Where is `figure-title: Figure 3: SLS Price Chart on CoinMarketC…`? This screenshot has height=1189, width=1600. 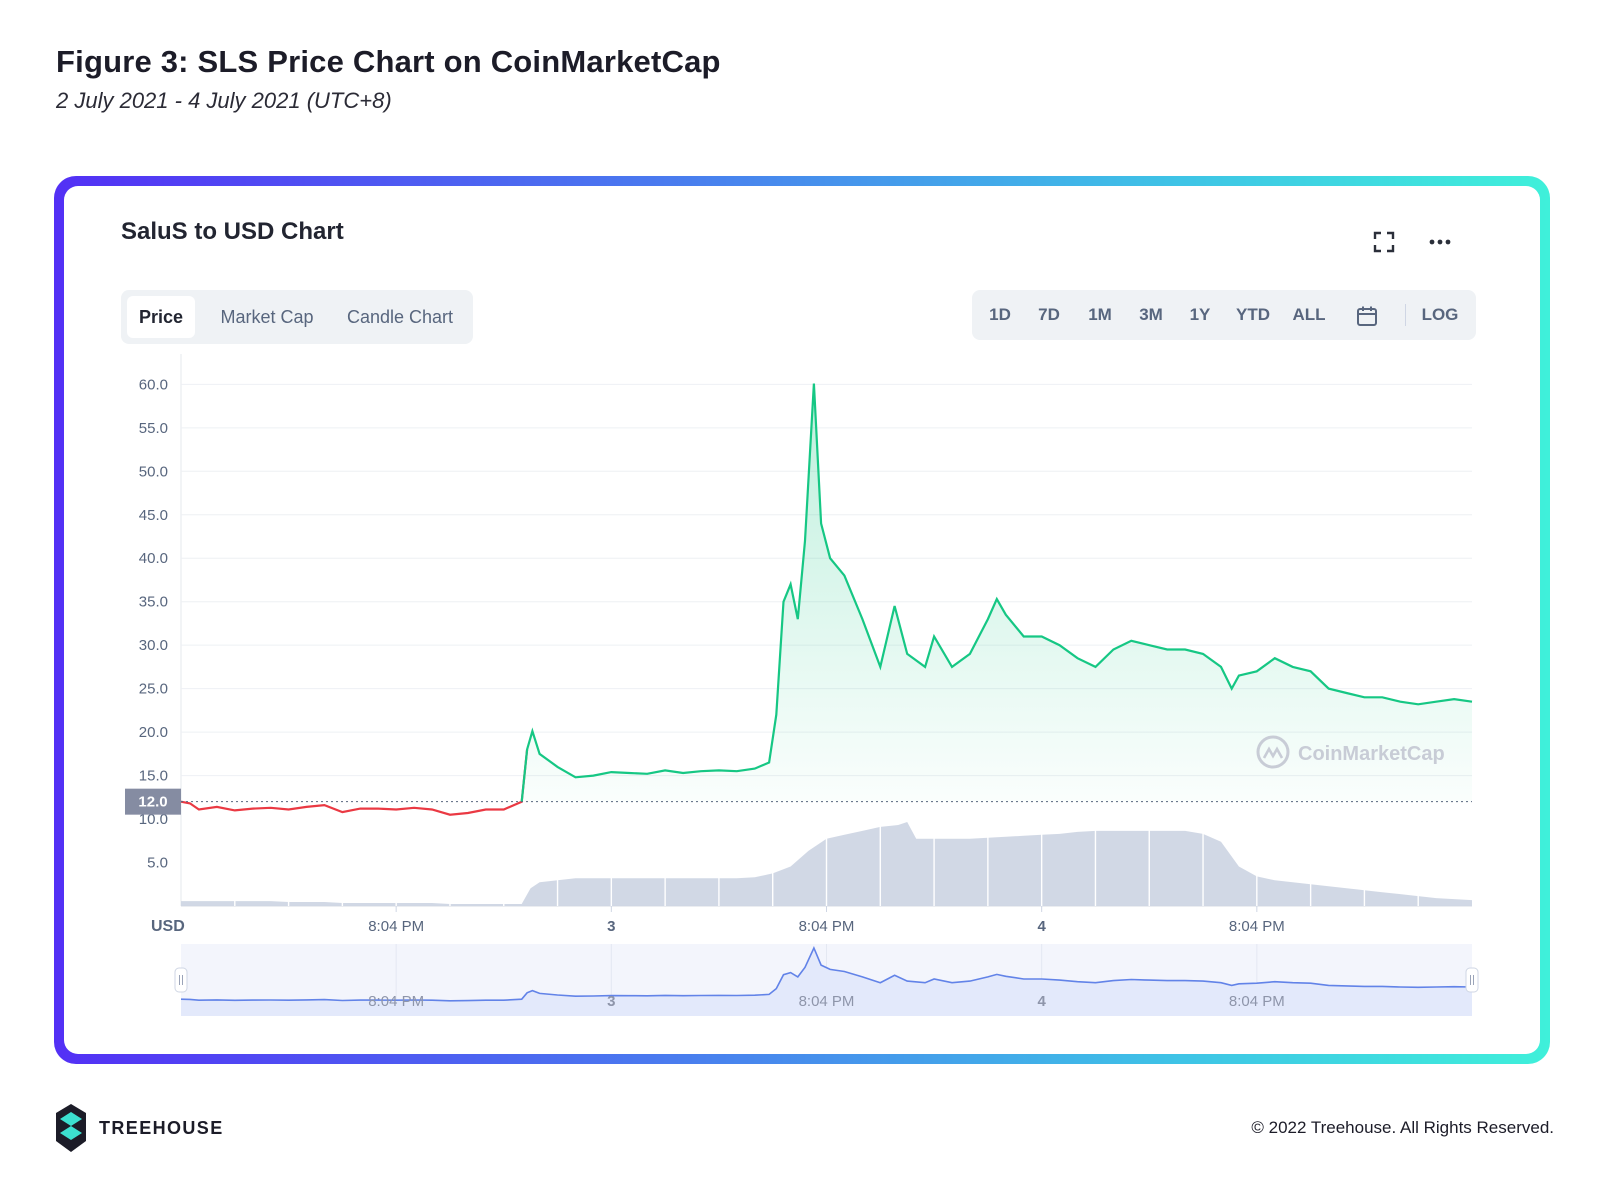
figure-title: Figure 3: SLS Price Chart on CoinMarketC… is located at coordinates (388, 61).